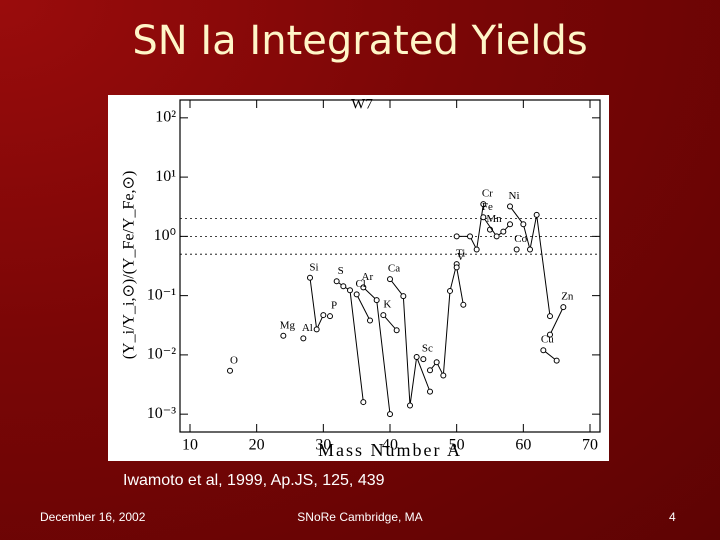  Describe the element at coordinates (487, 194) in the screenshot. I see `element-label: Cr` at that location.